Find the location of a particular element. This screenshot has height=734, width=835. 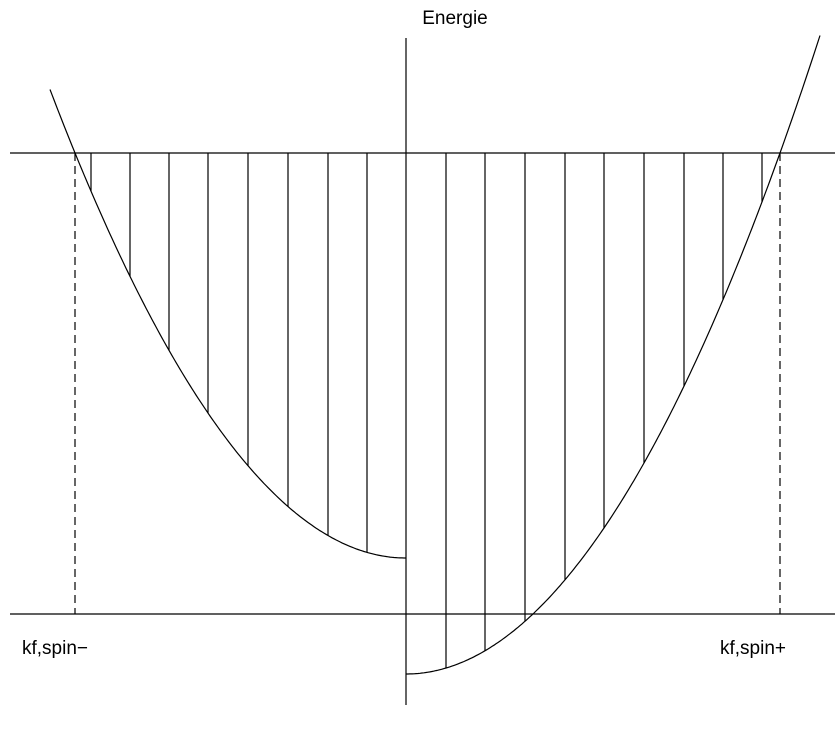

axis-label: Energie is located at coordinates (455, 18).